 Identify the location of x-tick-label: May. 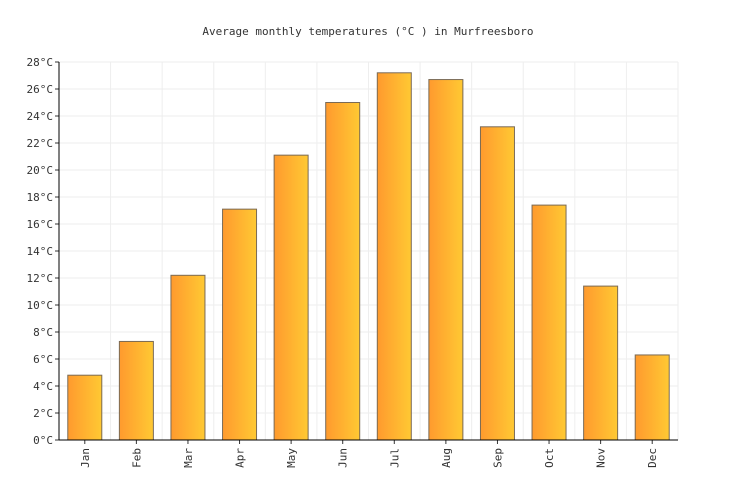
(291, 458).